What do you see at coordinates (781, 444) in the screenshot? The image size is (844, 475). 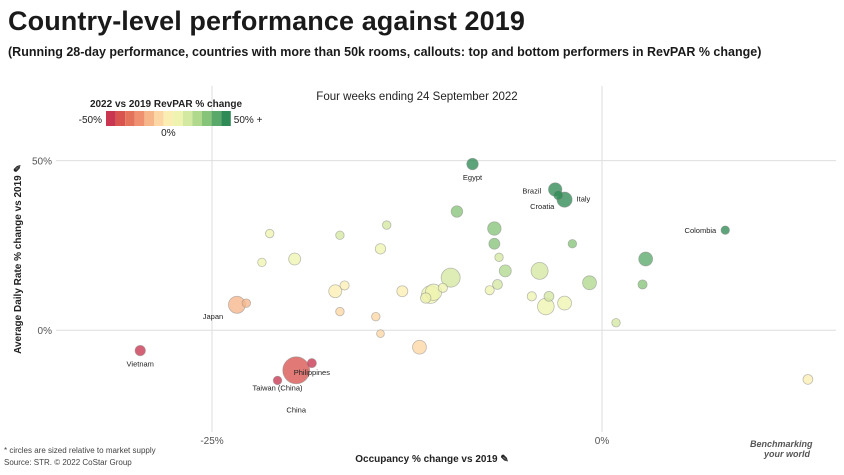 I see `brand-line-1: Benchmarking` at bounding box center [781, 444].